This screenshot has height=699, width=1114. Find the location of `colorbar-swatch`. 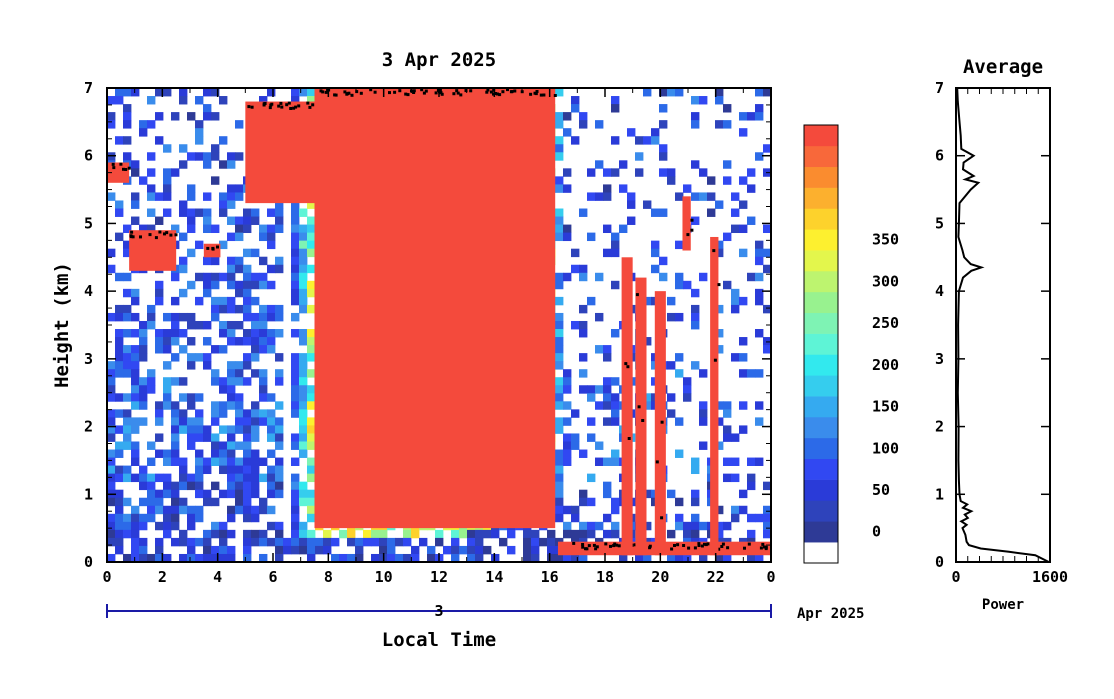

colorbar-swatch is located at coordinates (821, 261).